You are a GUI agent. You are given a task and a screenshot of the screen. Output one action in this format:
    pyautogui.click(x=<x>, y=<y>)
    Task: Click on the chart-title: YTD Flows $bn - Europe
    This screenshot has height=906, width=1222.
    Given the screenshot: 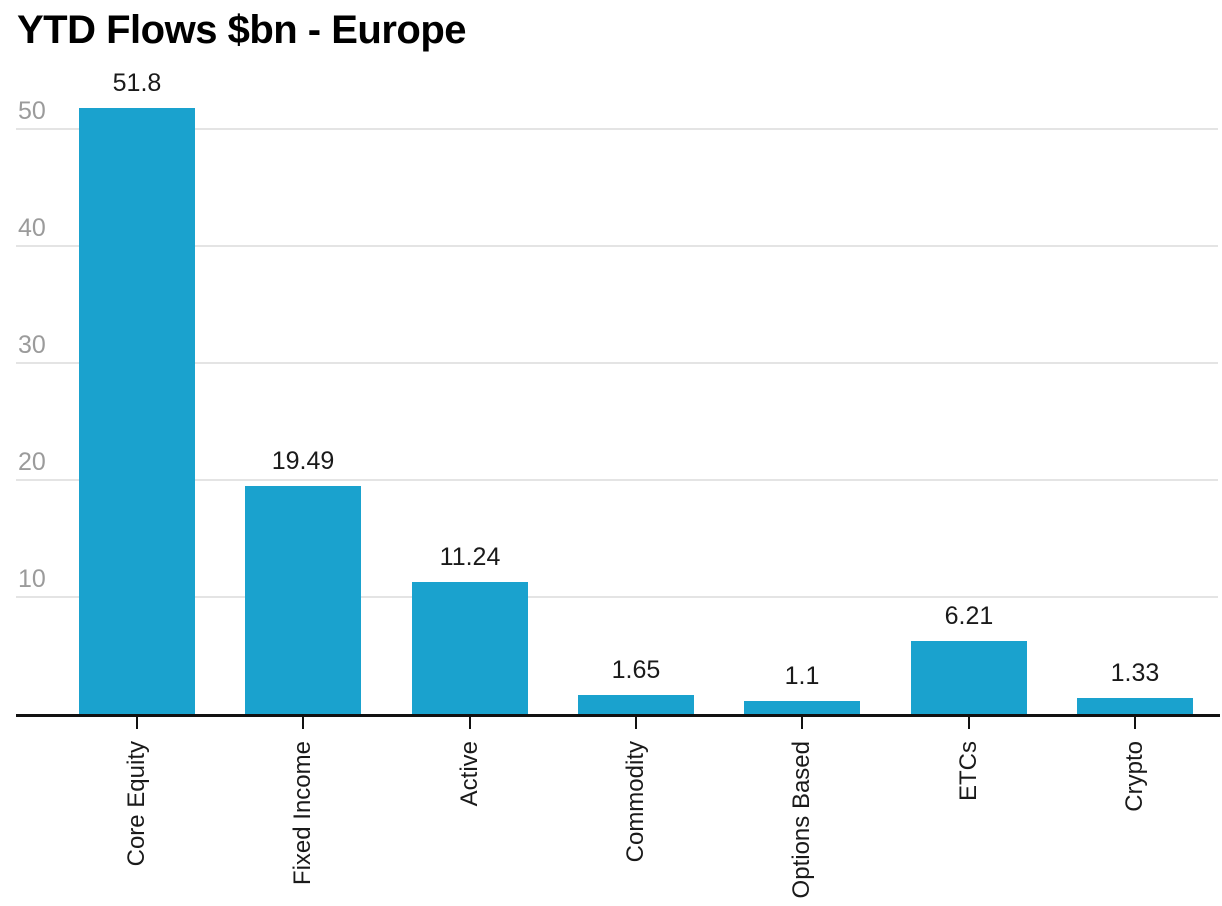 What is the action you would take?
    pyautogui.click(x=242, y=30)
    